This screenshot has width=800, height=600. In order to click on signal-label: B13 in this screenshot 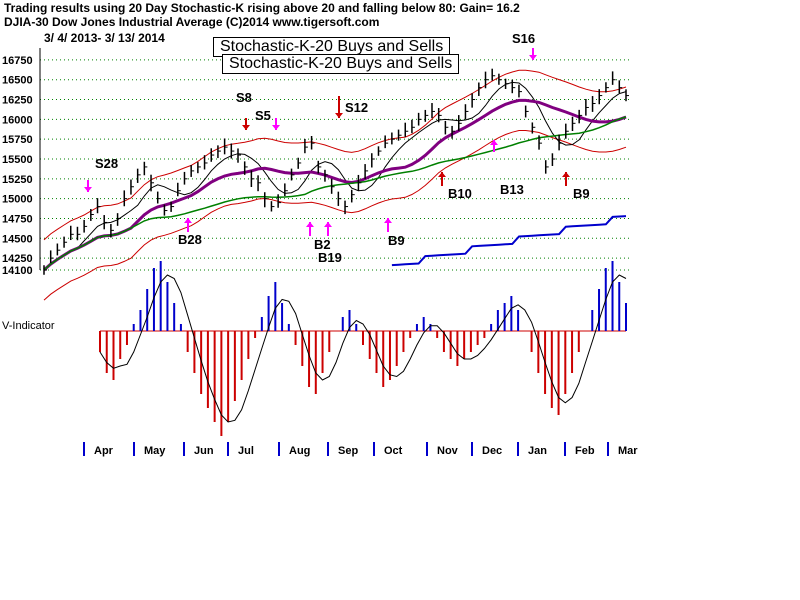, I will do `click(512, 189)`.